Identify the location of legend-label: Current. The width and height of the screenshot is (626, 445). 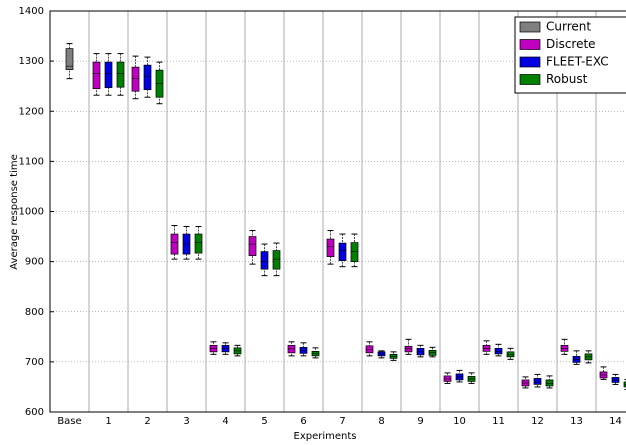
(568, 27).